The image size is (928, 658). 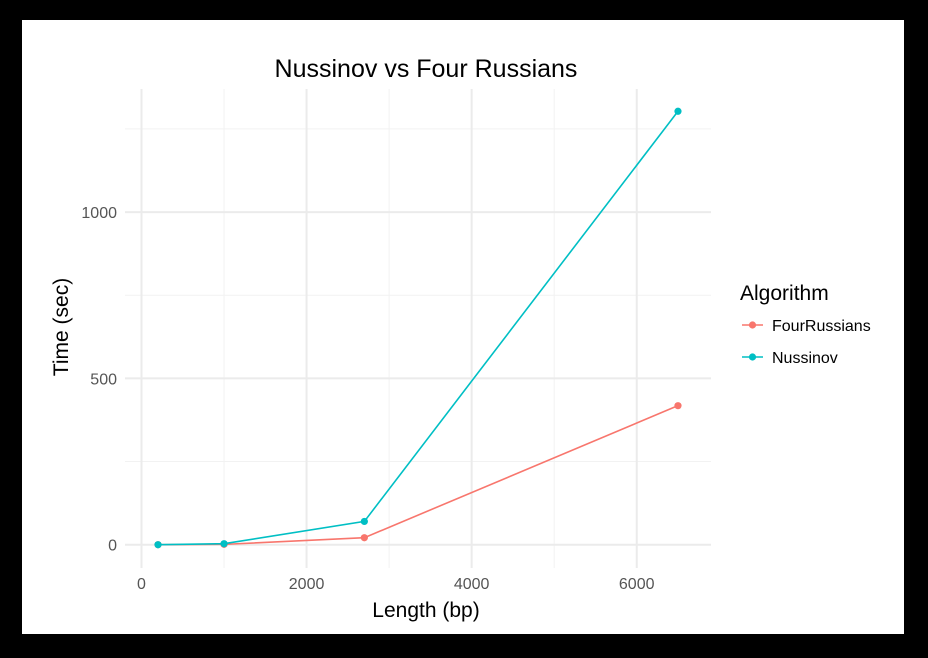 What do you see at coordinates (784, 293) in the screenshot?
I see `legend-title: Algorithm` at bounding box center [784, 293].